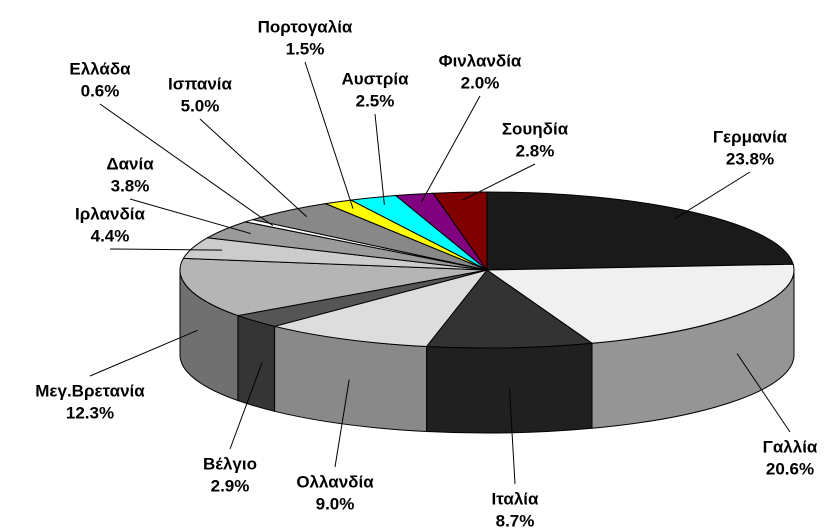 This screenshot has height=531, width=835. Describe the element at coordinates (515, 498) in the screenshot. I see `slice-label-name: Ιταλία` at that location.